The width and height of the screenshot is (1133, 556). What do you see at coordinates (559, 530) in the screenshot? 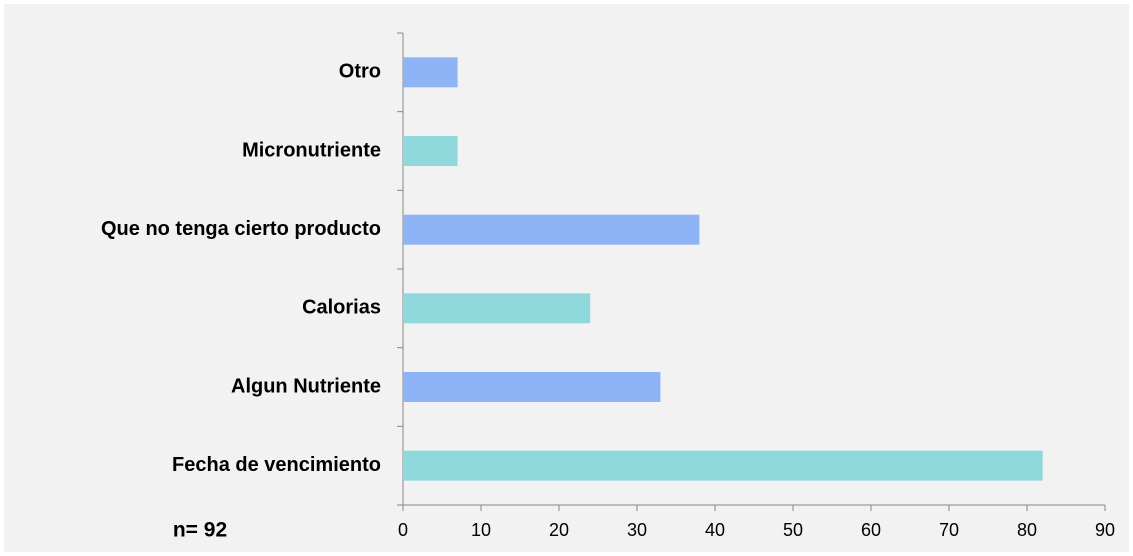
I see `x-tick-label: 20` at bounding box center [559, 530].